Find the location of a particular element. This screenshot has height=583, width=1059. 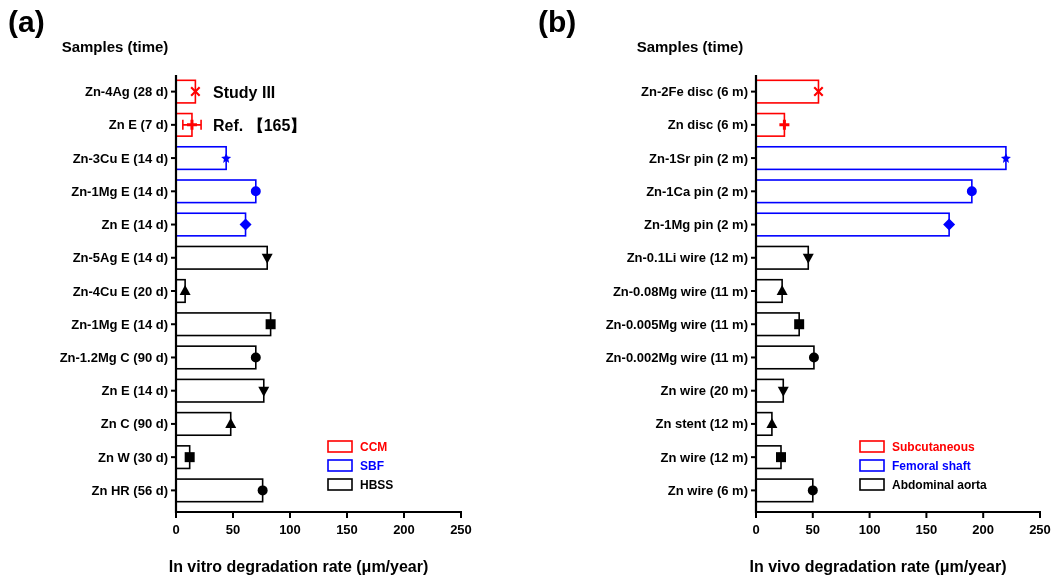

y-tick-label: Zn stent (12 m) is located at coordinates (701, 424).